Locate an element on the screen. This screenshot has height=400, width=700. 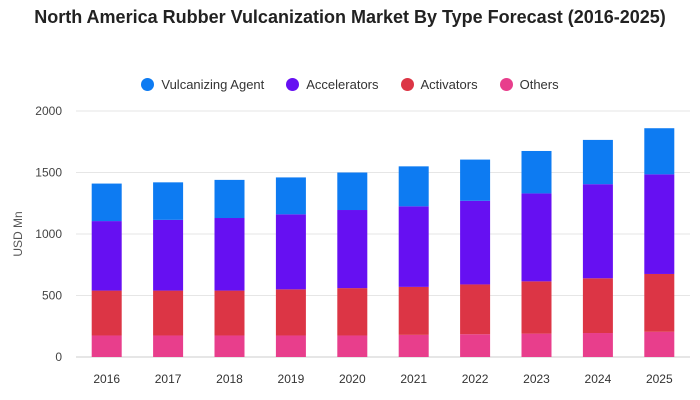
legend-label: Vulcanizing Agent is located at coordinates (213, 84).